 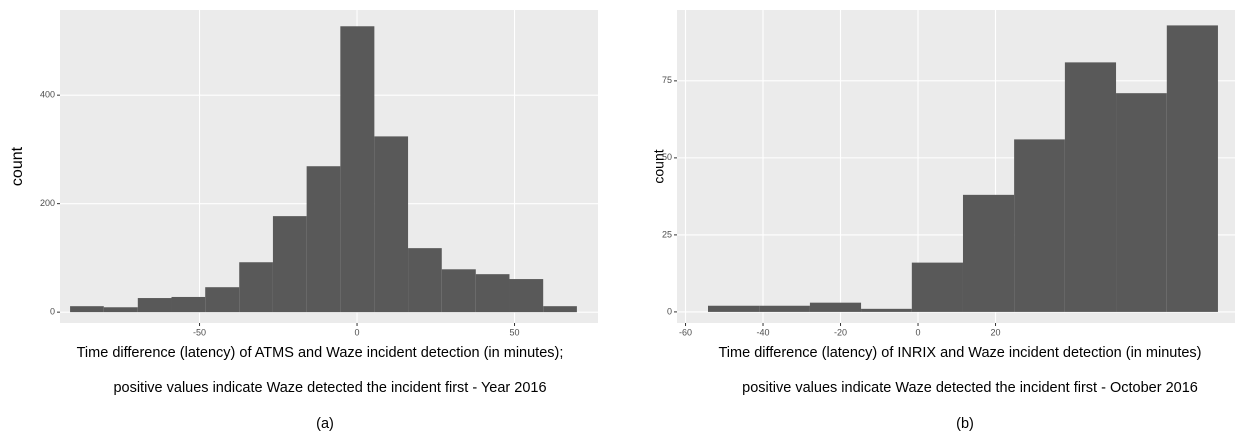 What do you see at coordinates (840, 332) in the screenshot?
I see `x-tick-label: -20` at bounding box center [840, 332].